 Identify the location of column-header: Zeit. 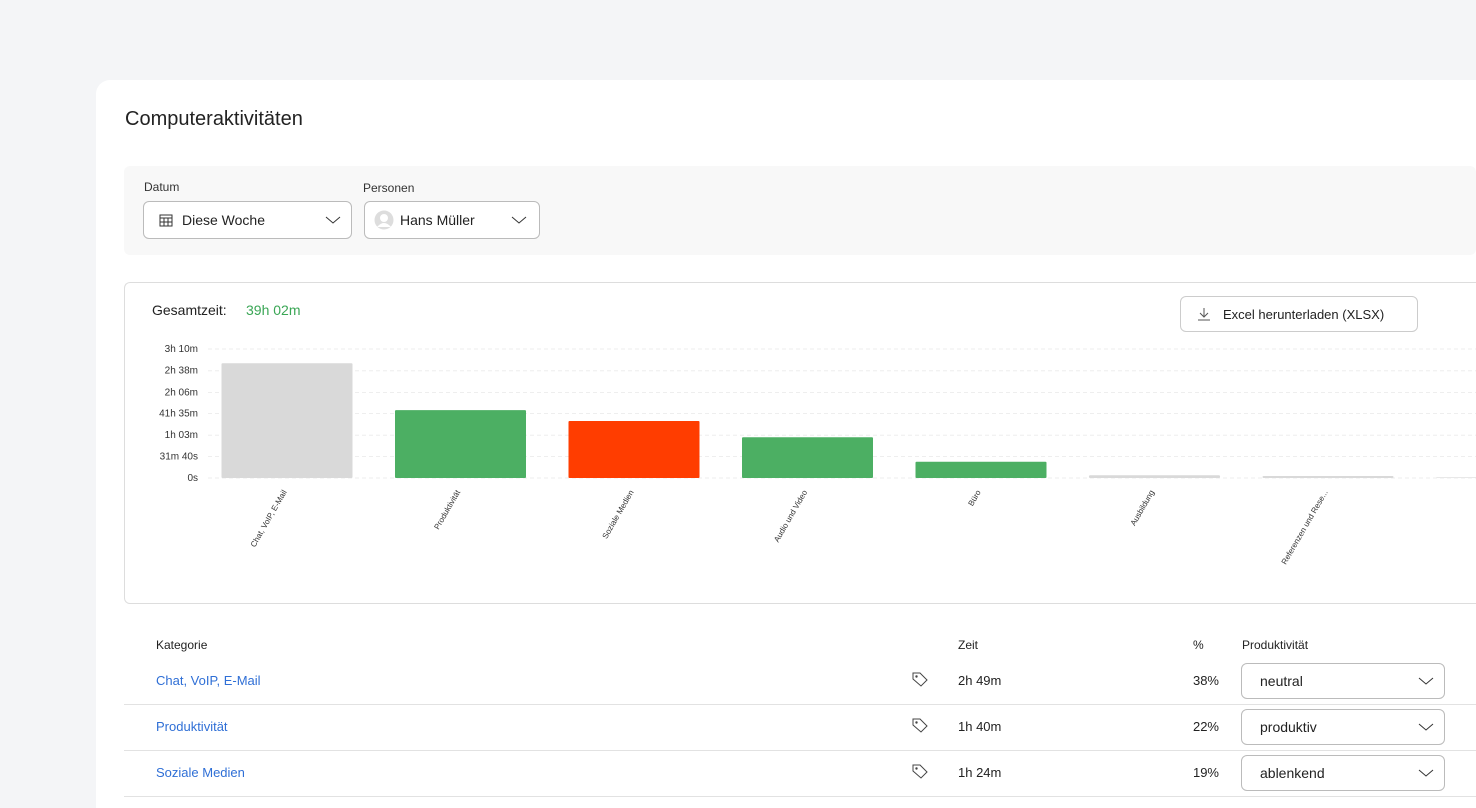
(968, 645).